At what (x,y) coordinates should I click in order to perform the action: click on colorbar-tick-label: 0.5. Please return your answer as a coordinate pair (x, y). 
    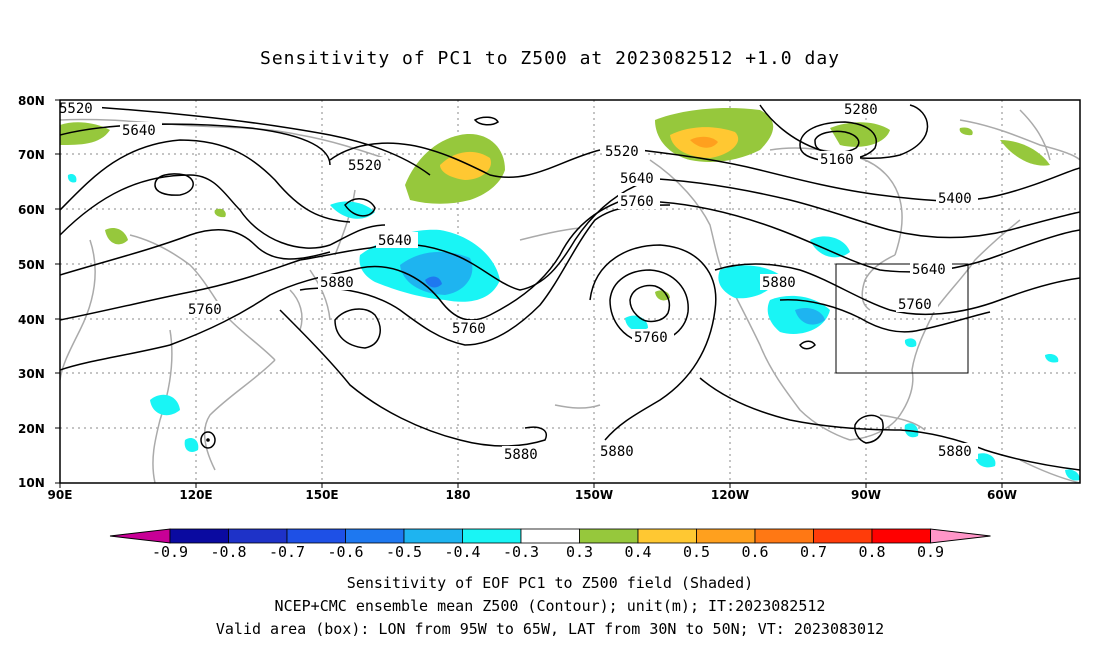
    Looking at the image, I should click on (696, 552).